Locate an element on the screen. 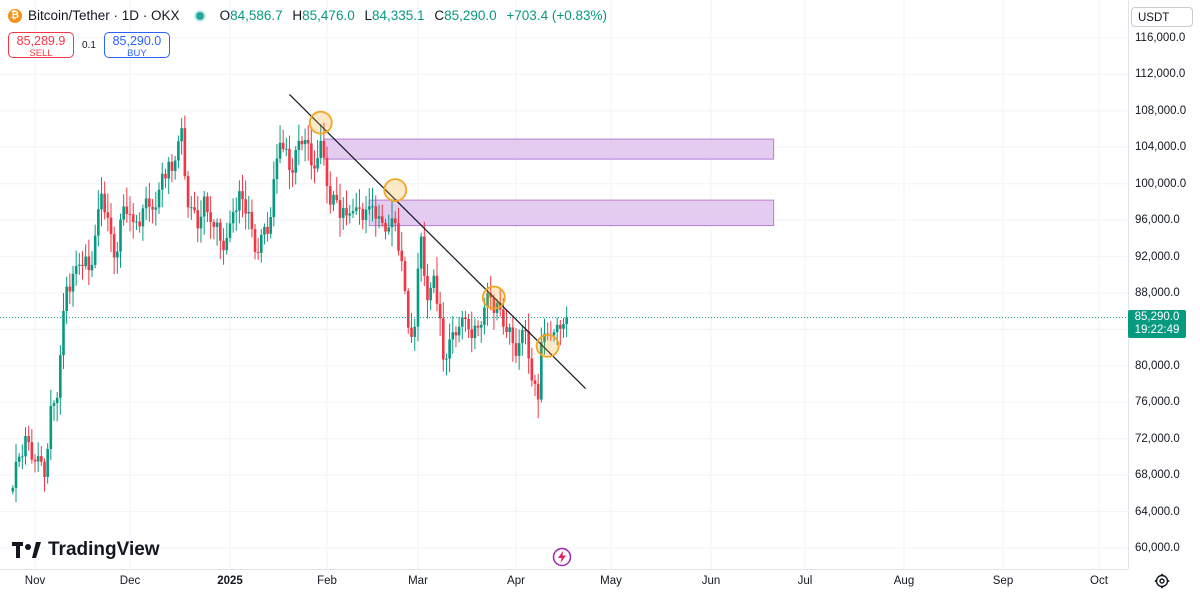 This screenshot has height=594, width=1200. market-status-icon is located at coordinates (199, 15).